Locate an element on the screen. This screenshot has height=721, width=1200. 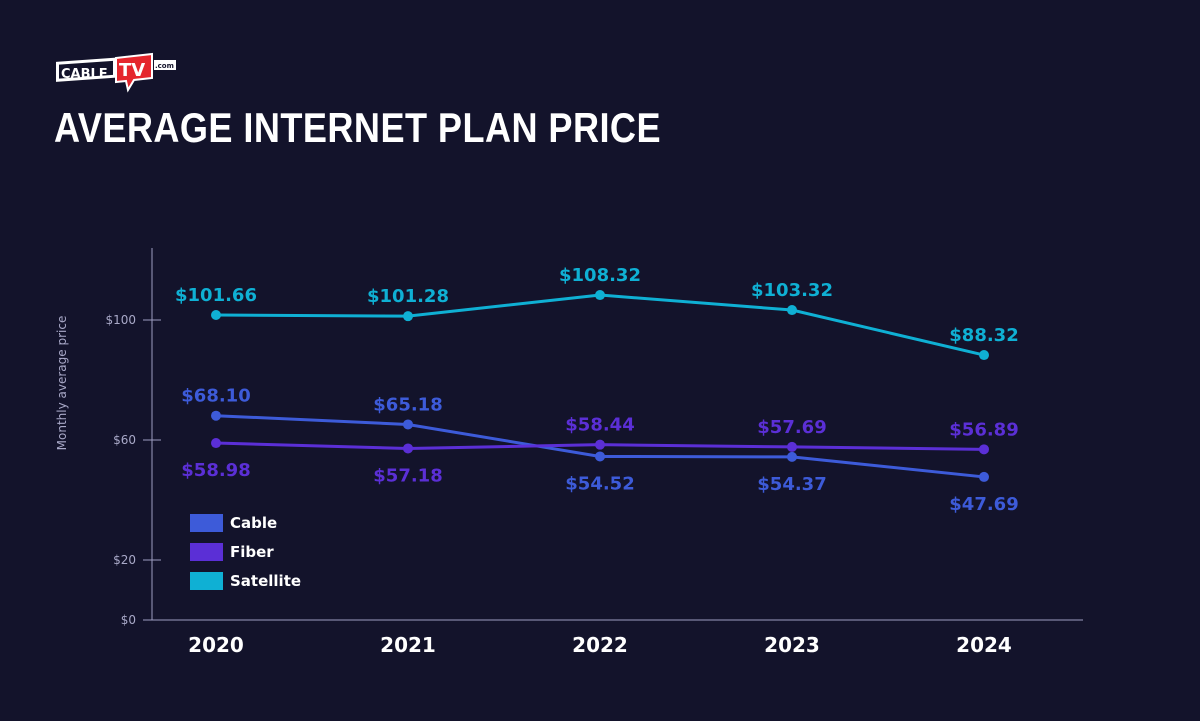
data-label-satellite: $103.32 is located at coordinates (792, 290).